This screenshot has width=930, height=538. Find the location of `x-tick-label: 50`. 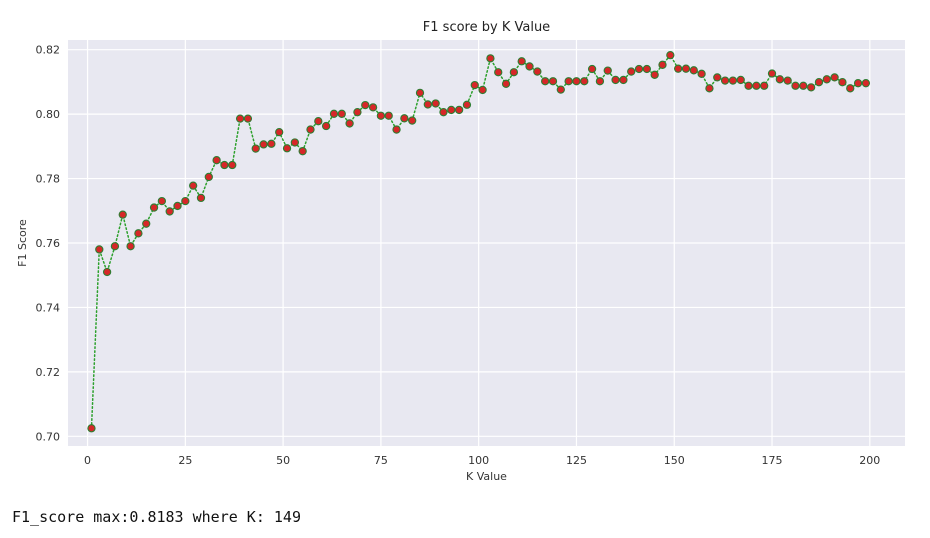

x-tick-label: 50 is located at coordinates (283, 460).